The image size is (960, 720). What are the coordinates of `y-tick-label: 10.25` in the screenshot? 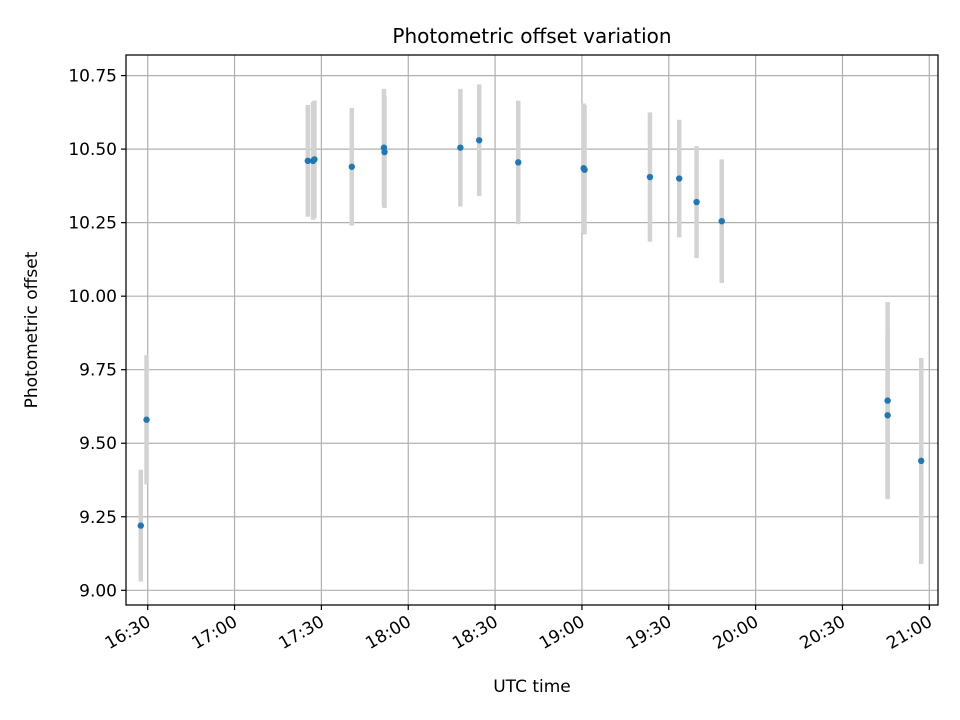 It's located at (92, 224).